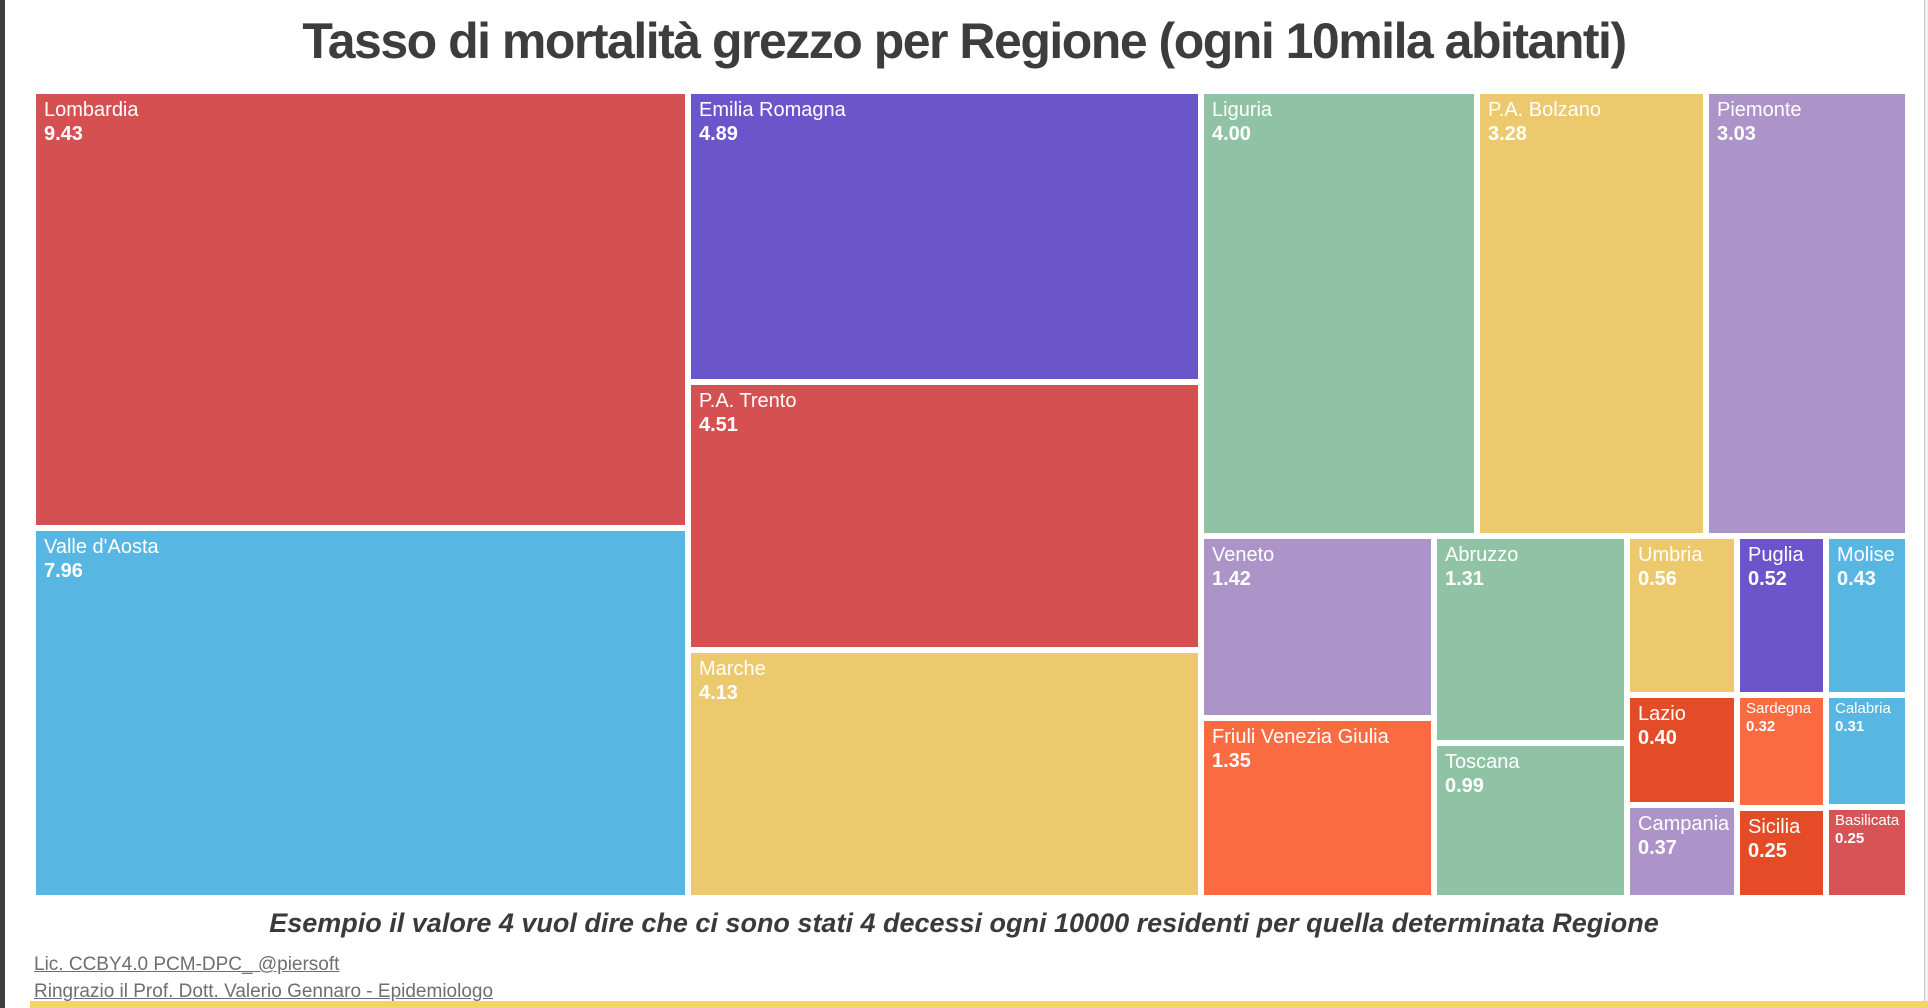  What do you see at coordinates (187, 964) in the screenshot?
I see `license-link: Lic. CCBY4.0 PCM-DPC_ @piersoft` at bounding box center [187, 964].